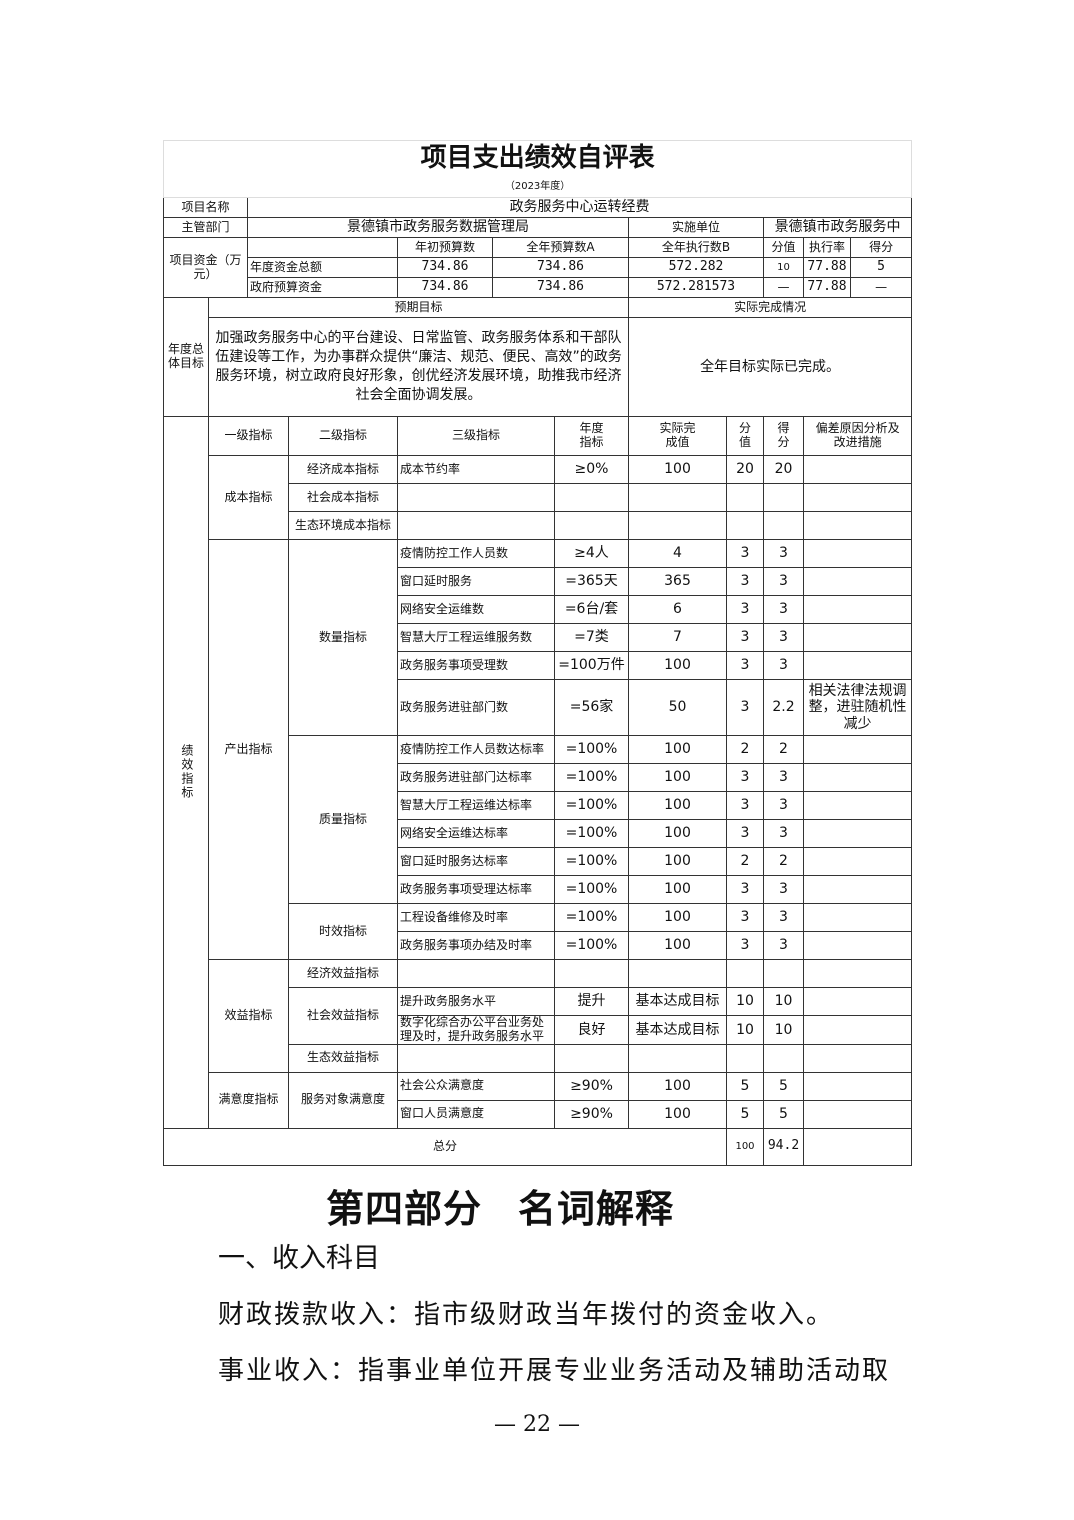 The width and height of the screenshot is (1074, 1520). I want to click on indicator-row: 满意度指标 服务对象满意度 社会公众满意度 ≥90% 100 5 5, so click(538, 1100).